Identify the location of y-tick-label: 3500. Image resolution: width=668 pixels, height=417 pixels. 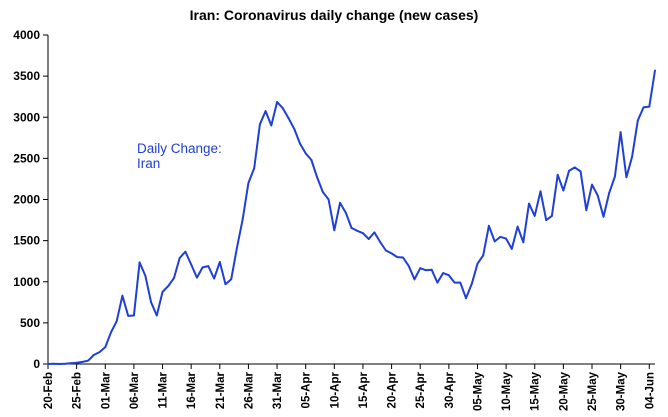
(26, 76).